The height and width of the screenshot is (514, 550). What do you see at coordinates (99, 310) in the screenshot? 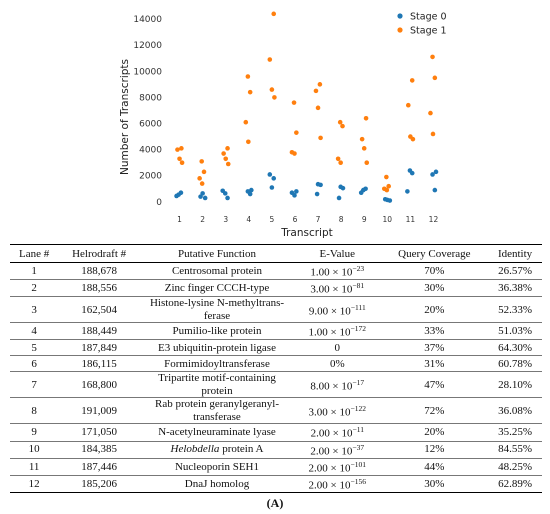
I see `cell-helrodraft: 162,504` at bounding box center [99, 310].